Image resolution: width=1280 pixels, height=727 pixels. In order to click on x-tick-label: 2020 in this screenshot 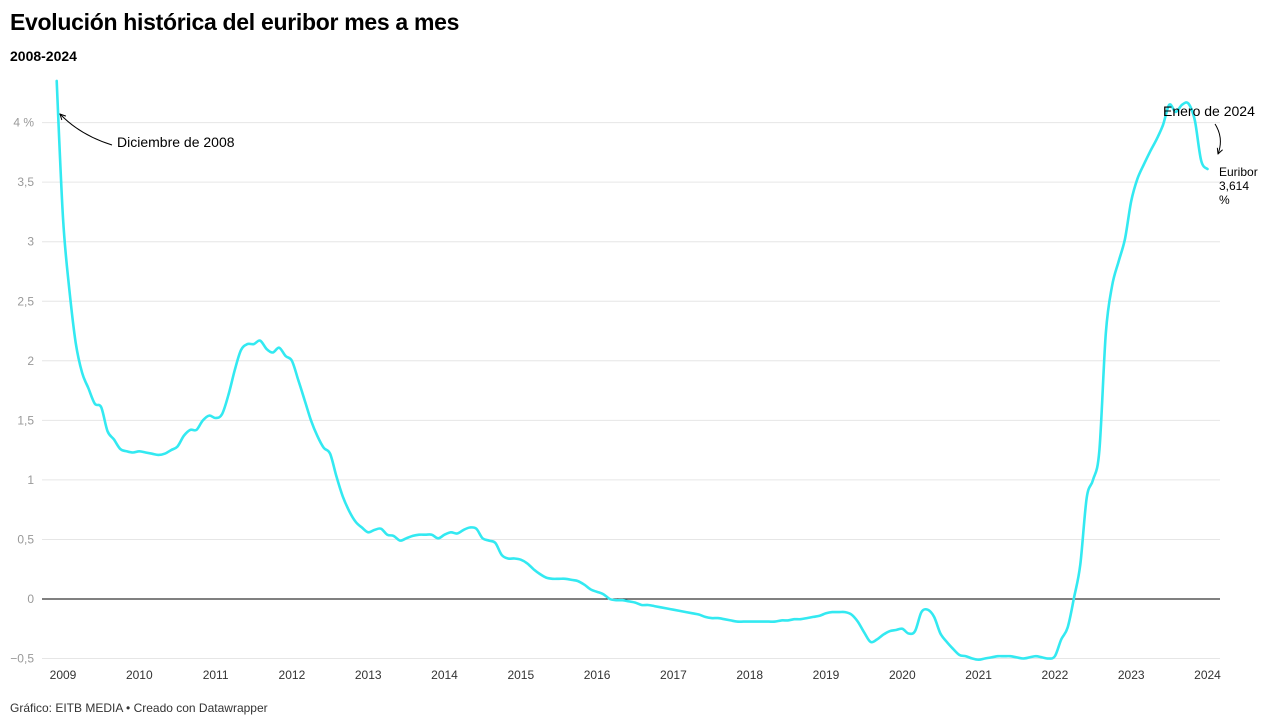, I will do `click(902, 675)`.